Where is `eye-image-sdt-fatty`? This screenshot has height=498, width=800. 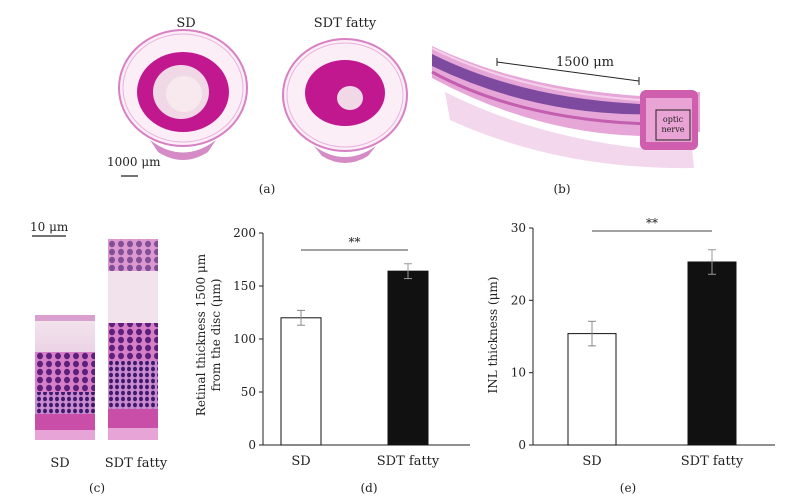 eye-image-sdt-fatty is located at coordinates (345, 100).